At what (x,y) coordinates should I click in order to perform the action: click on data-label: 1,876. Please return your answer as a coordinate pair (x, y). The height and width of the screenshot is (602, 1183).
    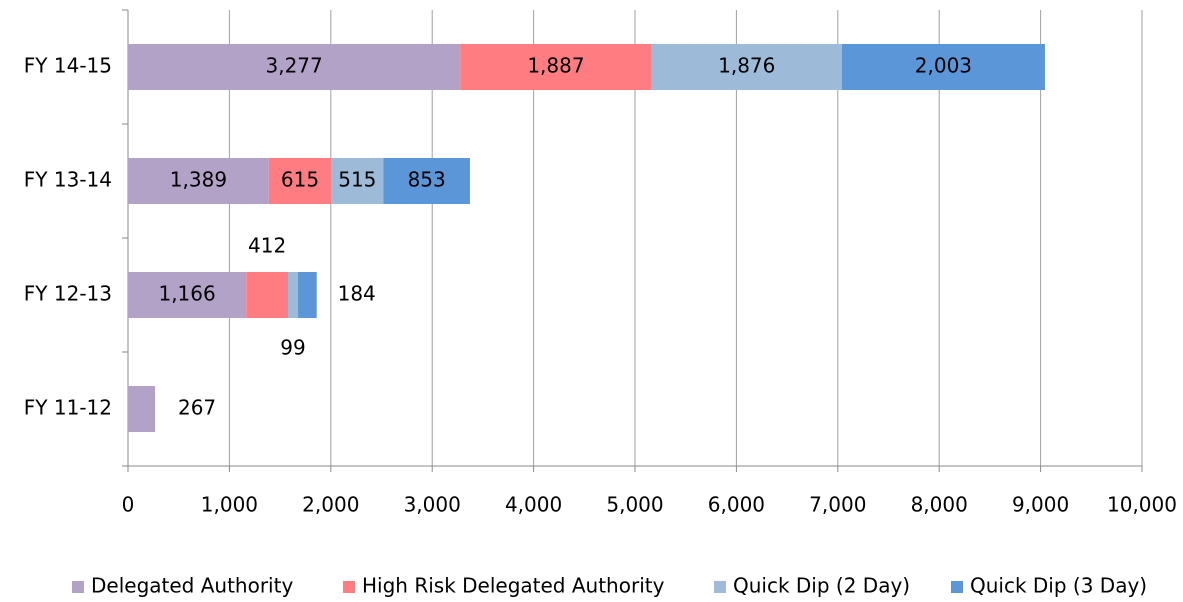
    Looking at the image, I should click on (746, 66).